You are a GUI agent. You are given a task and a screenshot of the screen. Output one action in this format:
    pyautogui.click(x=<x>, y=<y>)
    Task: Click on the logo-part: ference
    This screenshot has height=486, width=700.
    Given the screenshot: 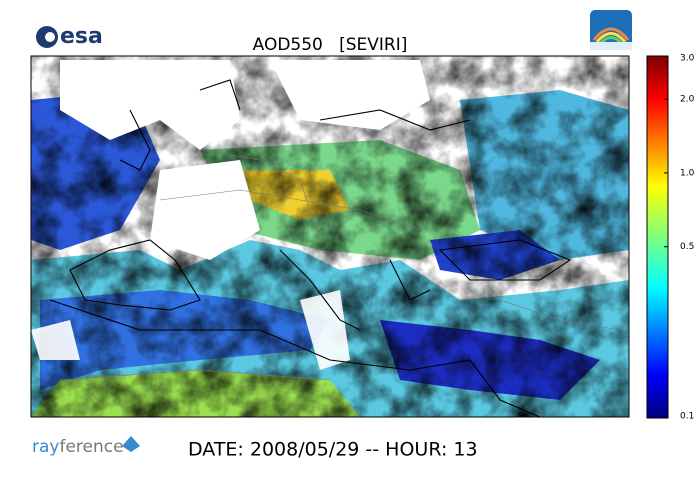 What is the action you would take?
    pyautogui.click(x=91, y=447)
    